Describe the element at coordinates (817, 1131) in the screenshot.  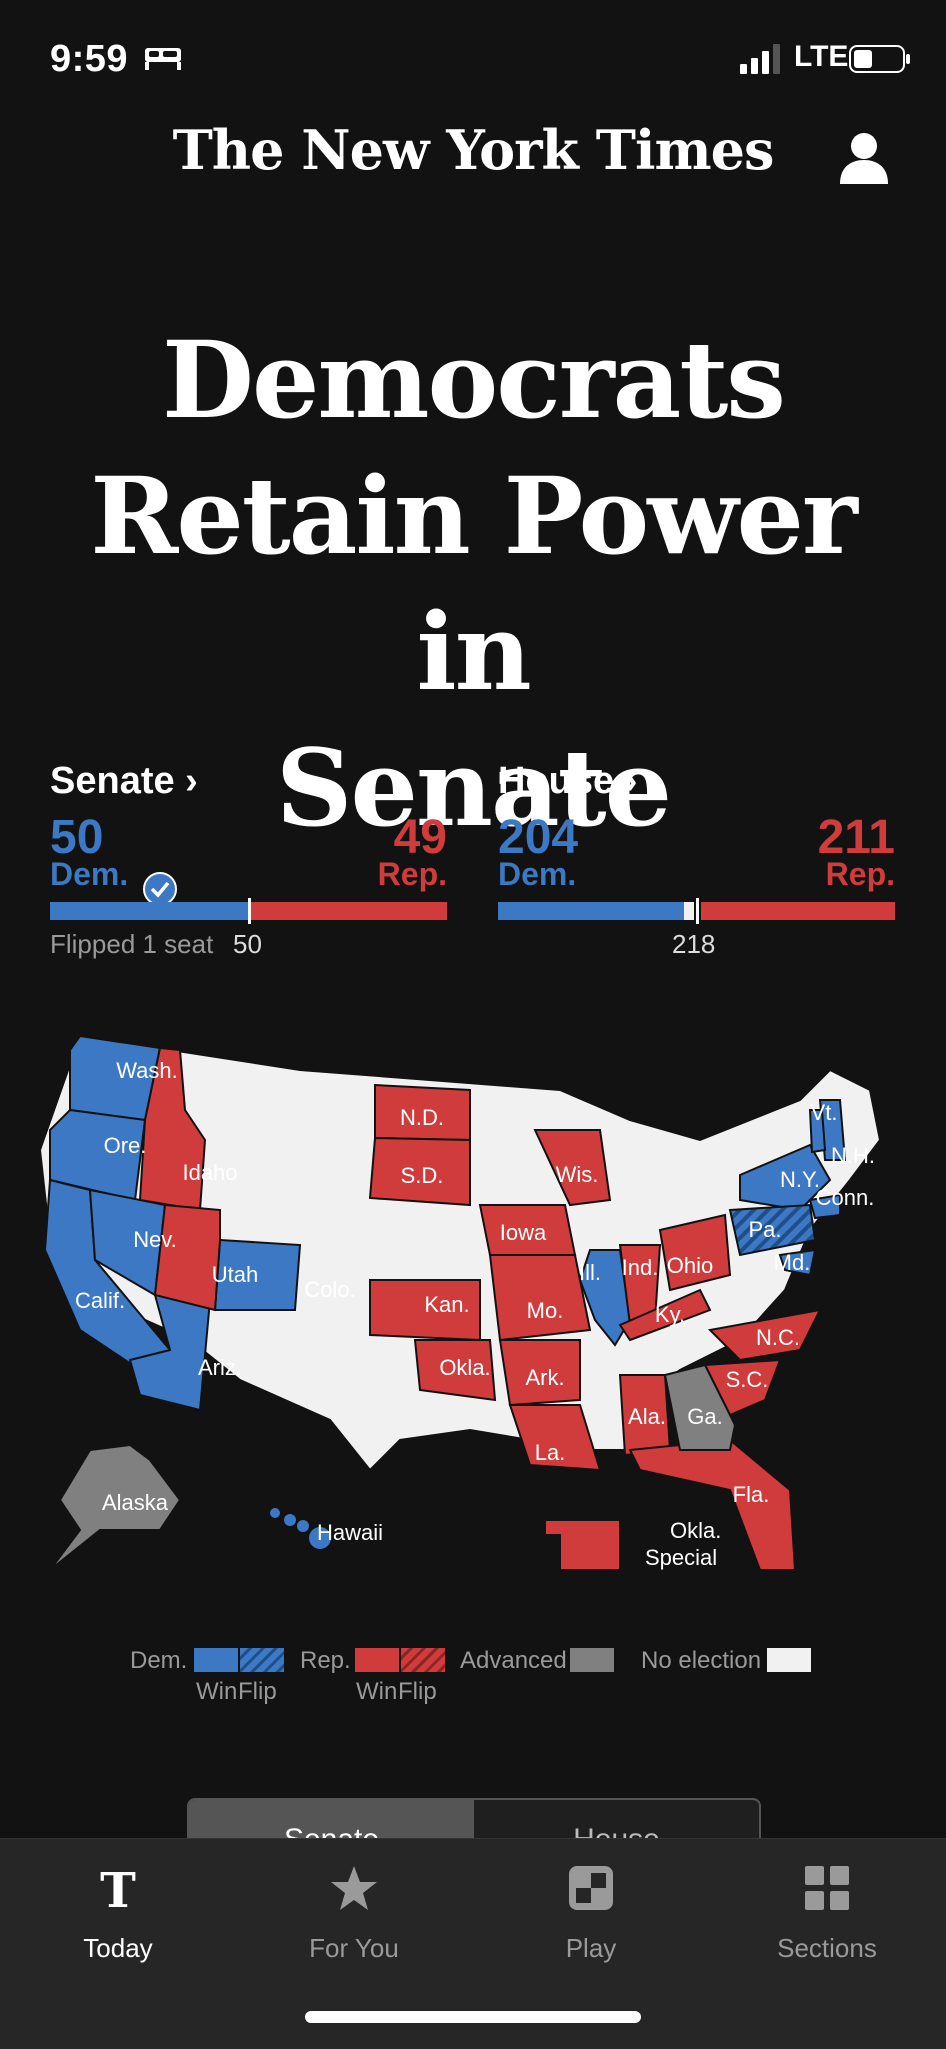
I see `state-vt` at that location.